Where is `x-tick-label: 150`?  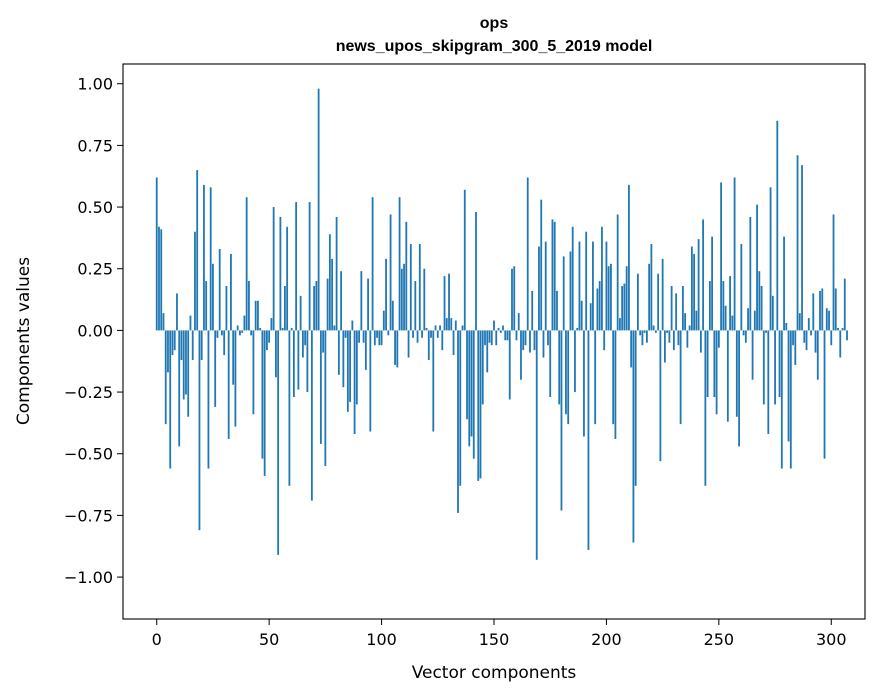 x-tick-label: 150 is located at coordinates (494, 639).